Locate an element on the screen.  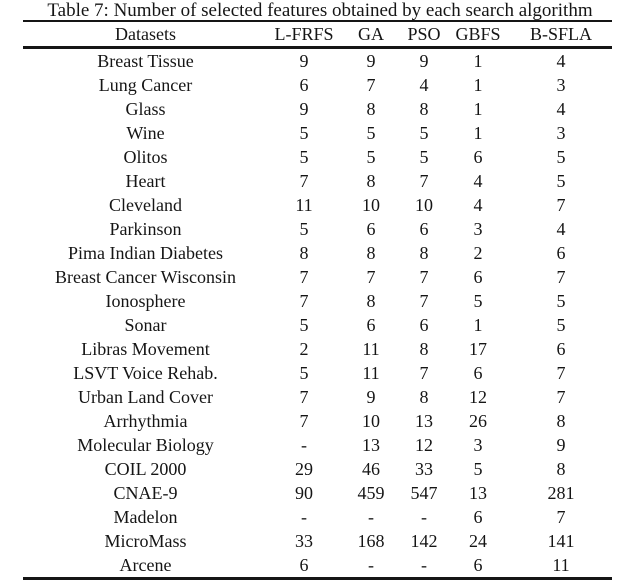
table-row: Ionosphere 7 8 7 5 5 is located at coordinates (317, 301).